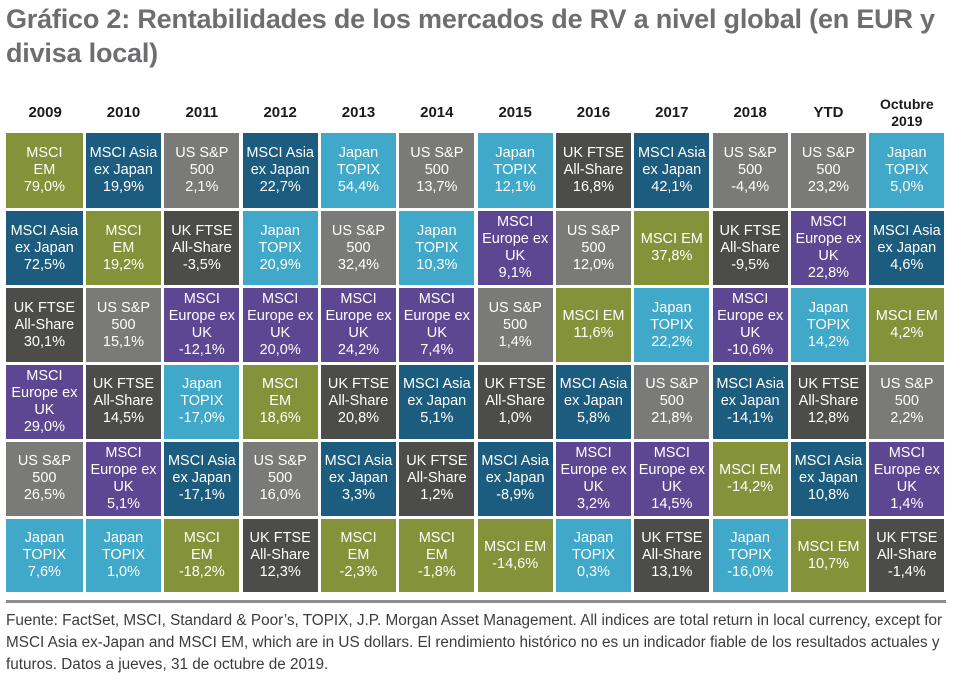 Image resolution: width=962 pixels, height=696 pixels. What do you see at coordinates (593, 112) in the screenshot?
I see `column-header: 2016` at bounding box center [593, 112].